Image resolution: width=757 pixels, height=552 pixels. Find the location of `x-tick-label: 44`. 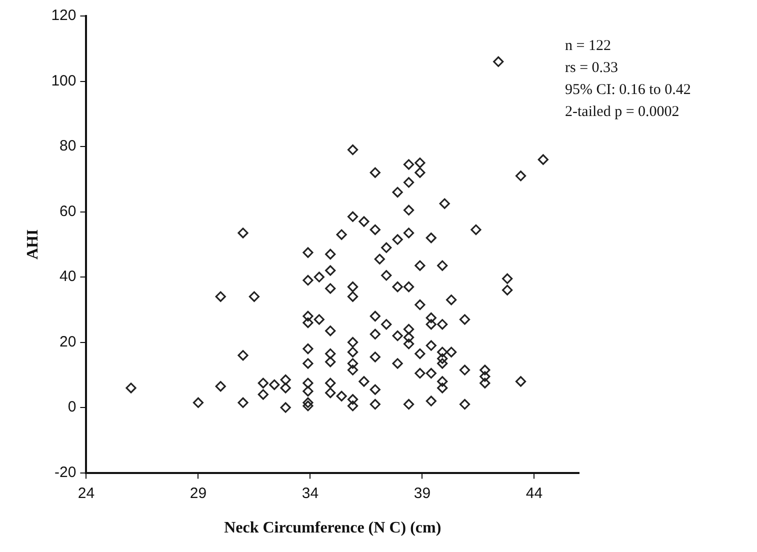

x-tick-label: 44 is located at coordinates (534, 493).